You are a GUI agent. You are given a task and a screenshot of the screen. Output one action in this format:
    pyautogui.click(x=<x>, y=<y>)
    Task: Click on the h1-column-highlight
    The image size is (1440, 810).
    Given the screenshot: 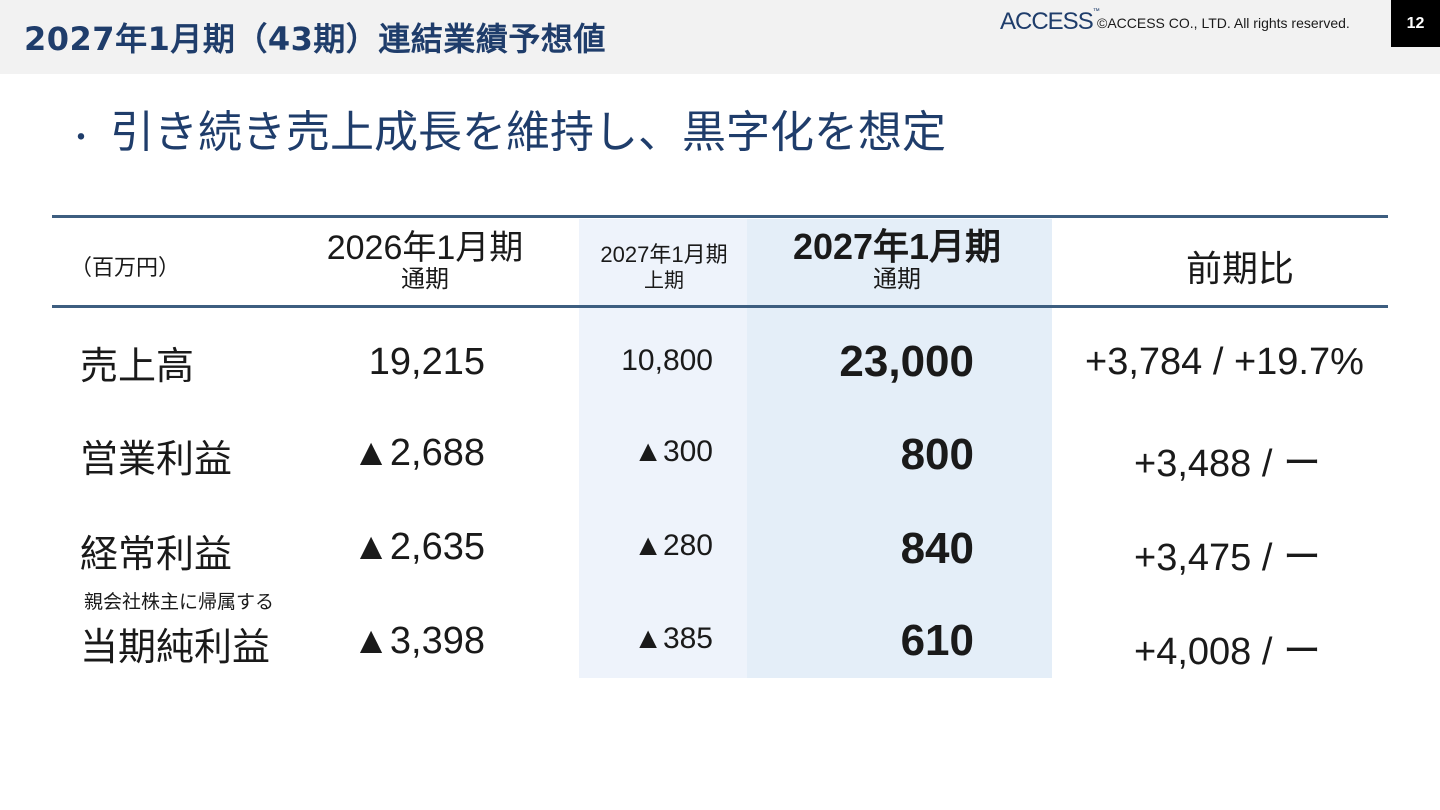 What is the action you would take?
    pyautogui.click(x=663, y=448)
    